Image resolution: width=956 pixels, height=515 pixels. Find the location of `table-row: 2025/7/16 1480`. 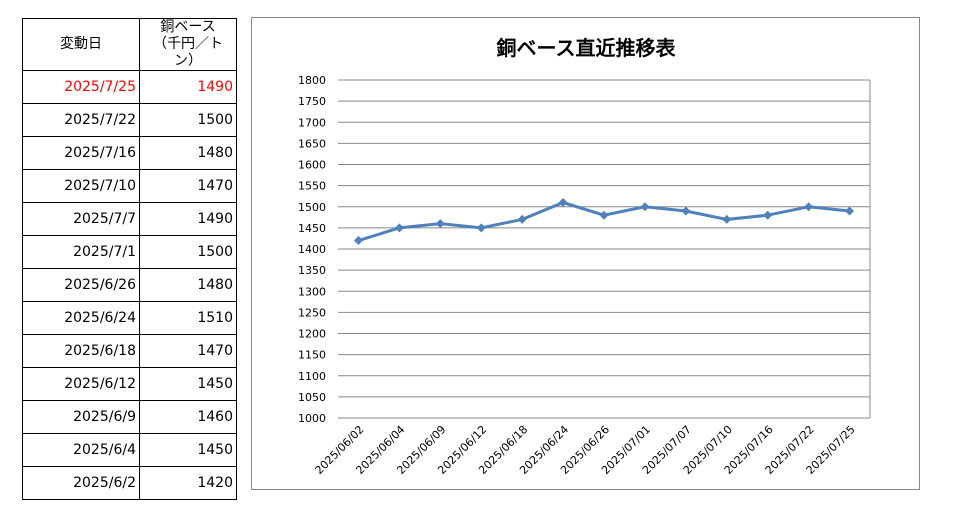

table-row: 2025/7/16 1480 is located at coordinates (129, 153).